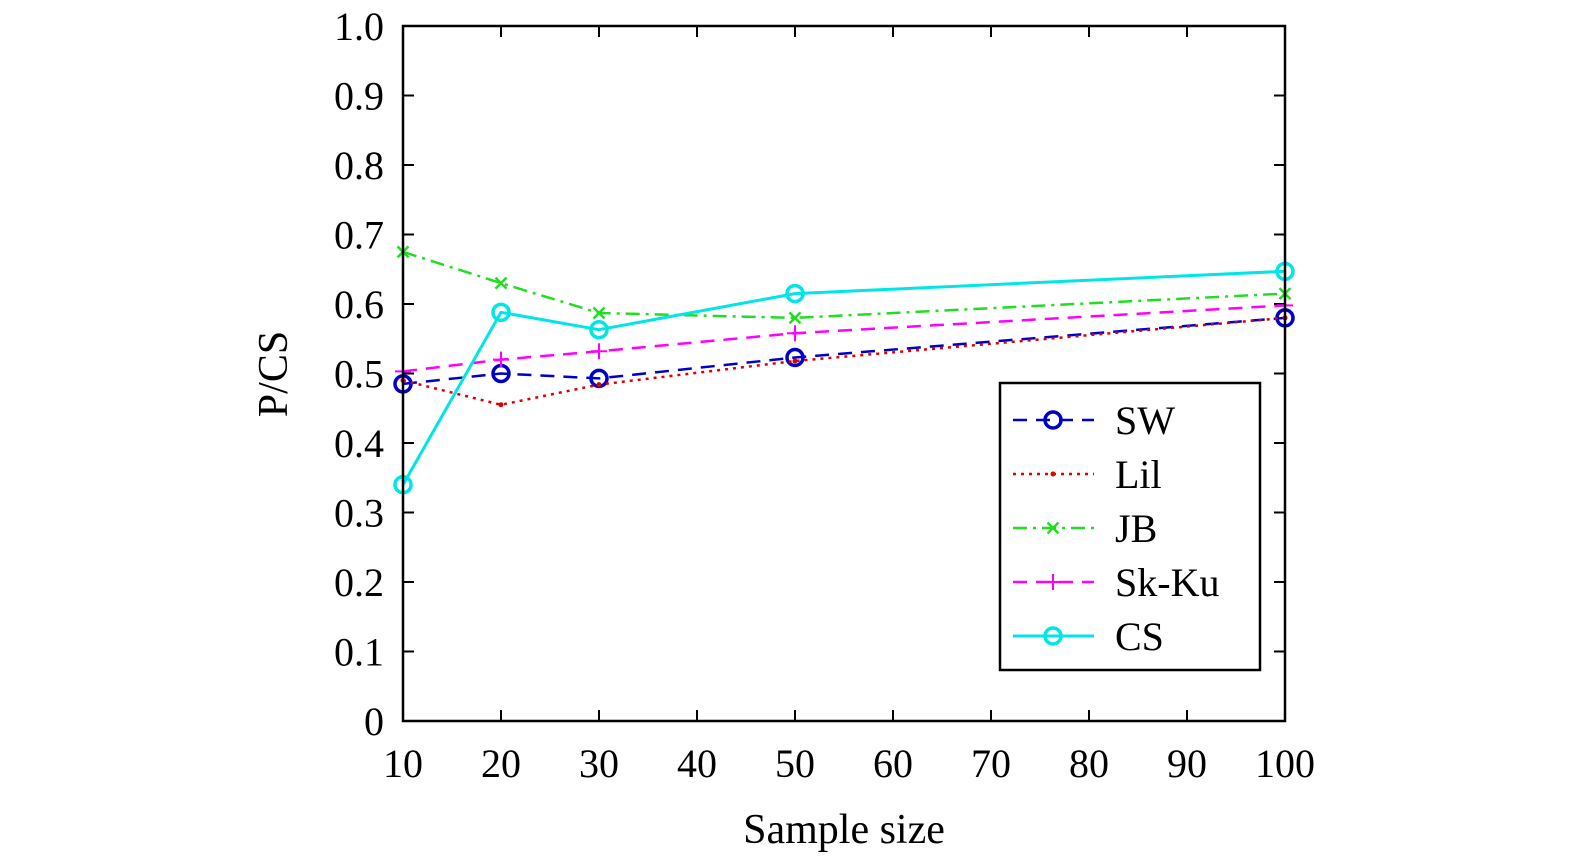 This screenshot has height=861, width=1575. Describe the element at coordinates (1285, 763) in the screenshot. I see `x-tick-label: 100` at that location.